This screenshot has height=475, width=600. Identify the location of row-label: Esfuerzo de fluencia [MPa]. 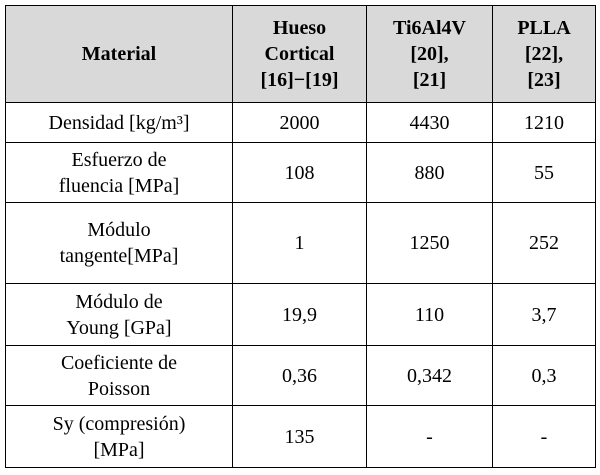
(119, 172).